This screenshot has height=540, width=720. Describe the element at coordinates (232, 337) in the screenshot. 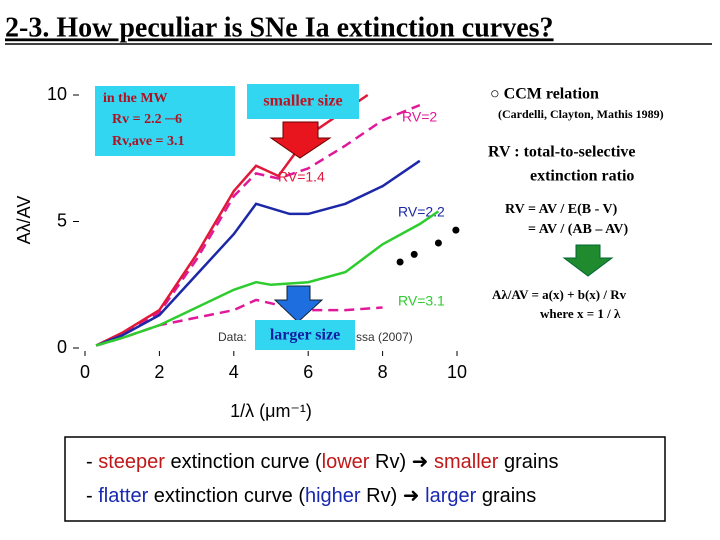

I see `annotation: Data:` at that location.